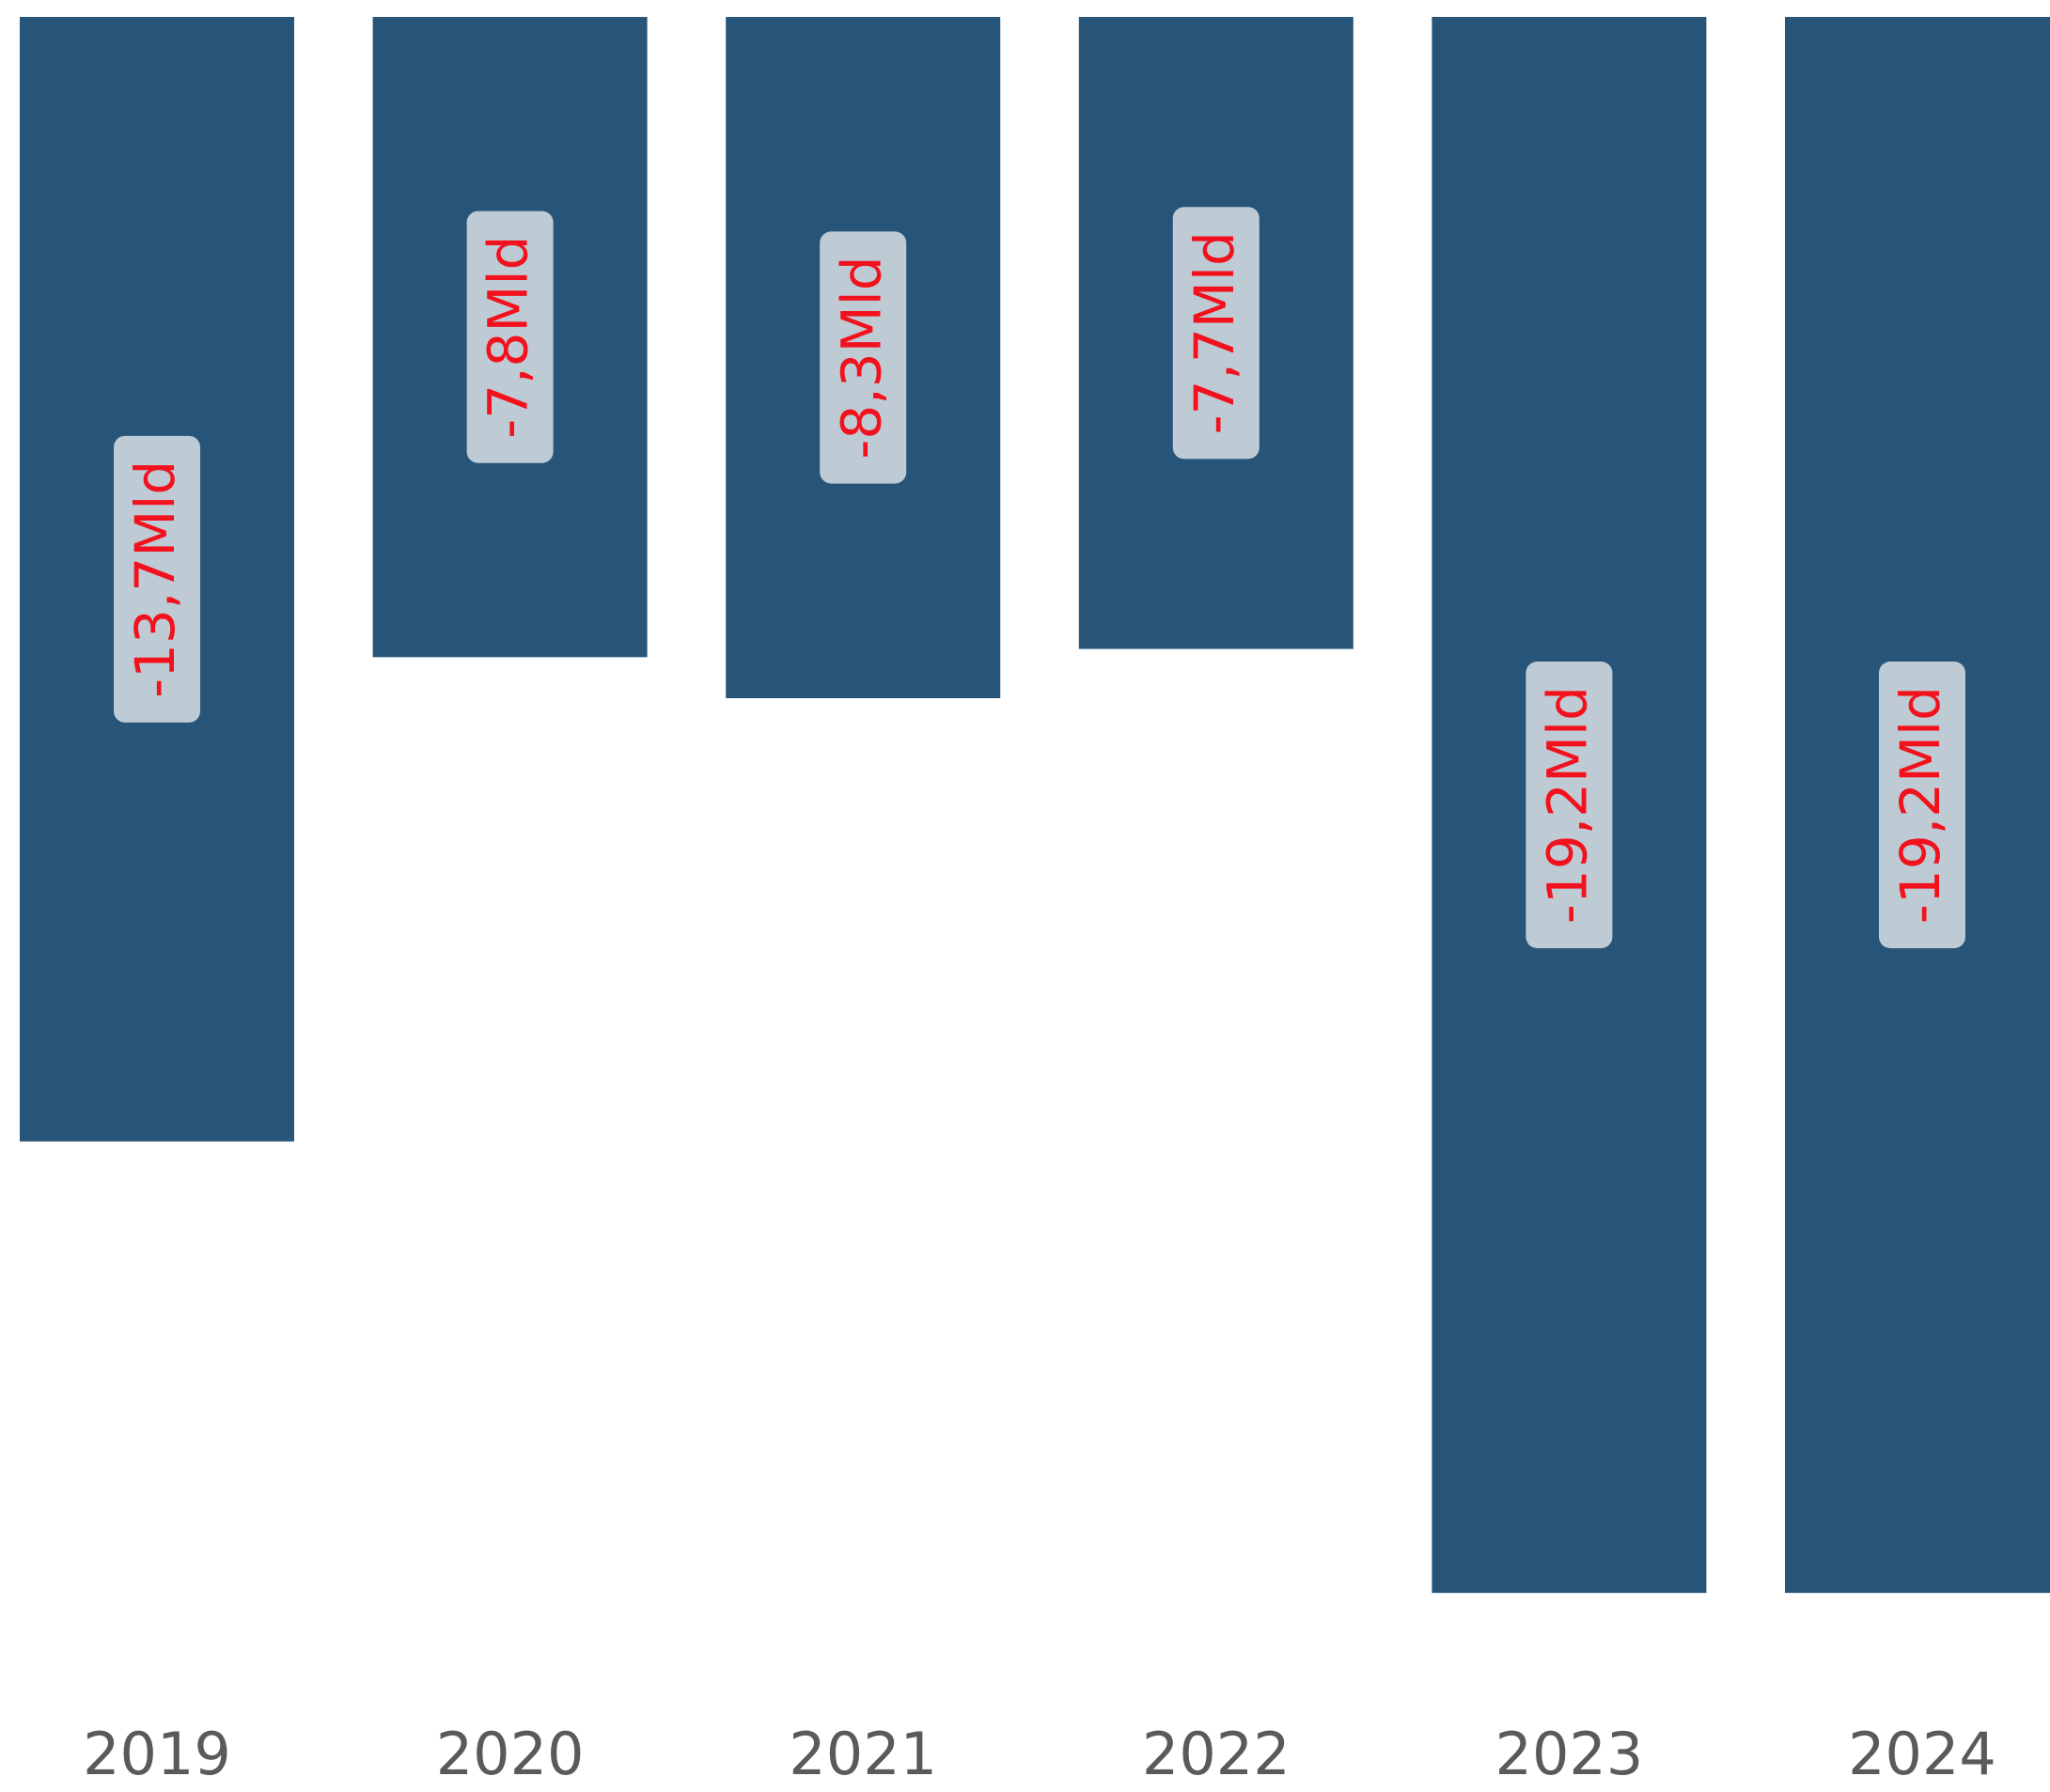  I want to click on x-tick-label: 2023, so click(1570, 1754).